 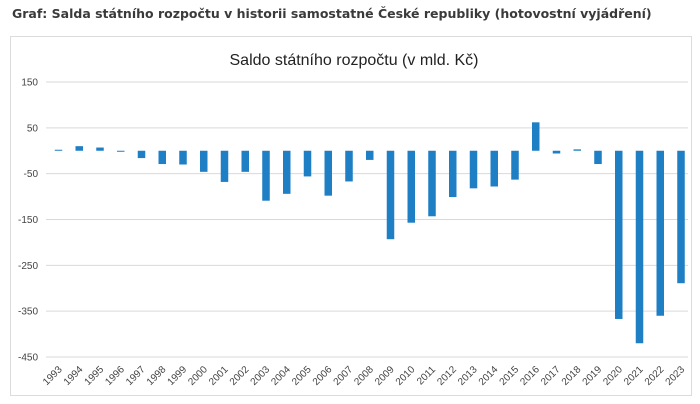 I want to click on x-tick-label: 2002, so click(x=240, y=376).